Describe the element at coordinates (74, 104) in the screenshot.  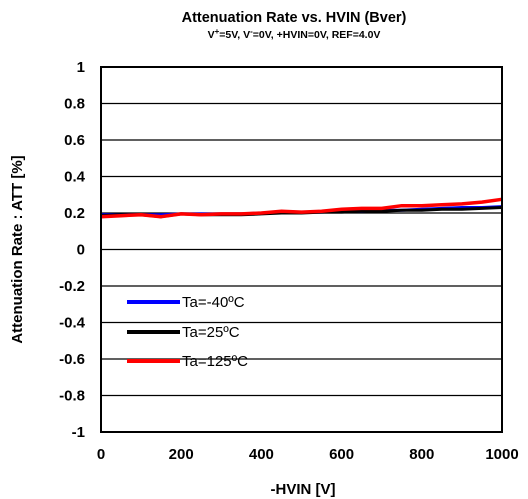
I see `y-tick-label: 0.8` at that location.